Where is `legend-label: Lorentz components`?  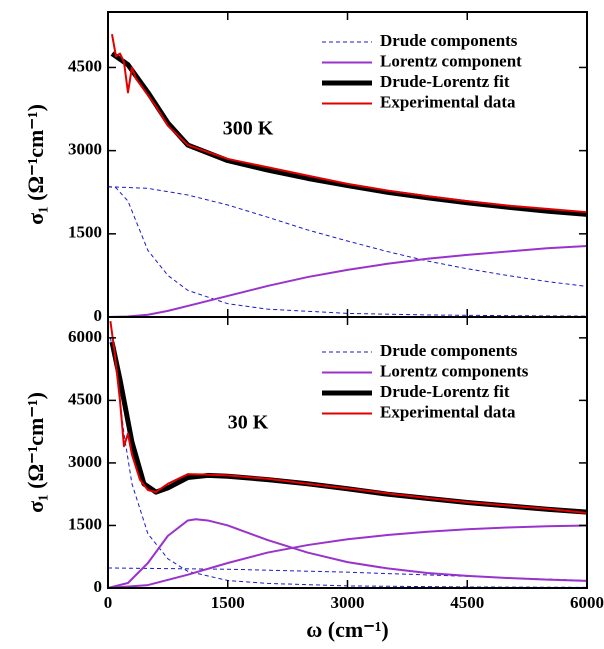
legend-label: Lorentz components is located at coordinates (454, 370).